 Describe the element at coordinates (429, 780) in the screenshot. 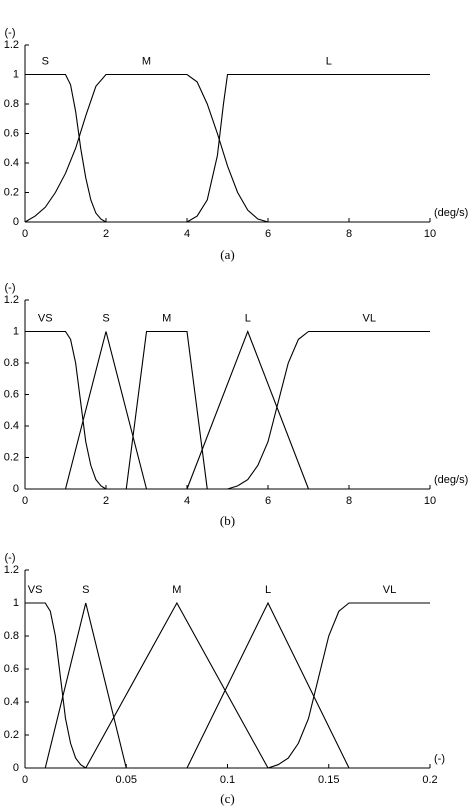

I see `x-tick-label: 0.2` at that location.